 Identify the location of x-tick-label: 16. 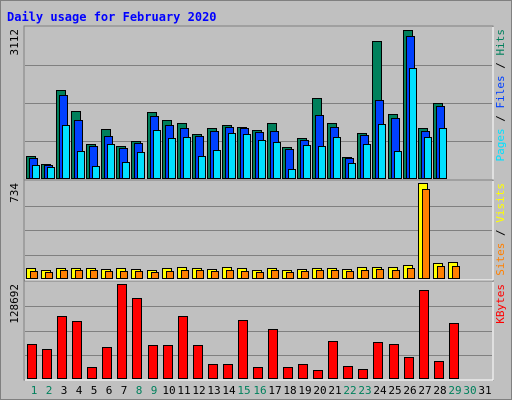
(259, 390).